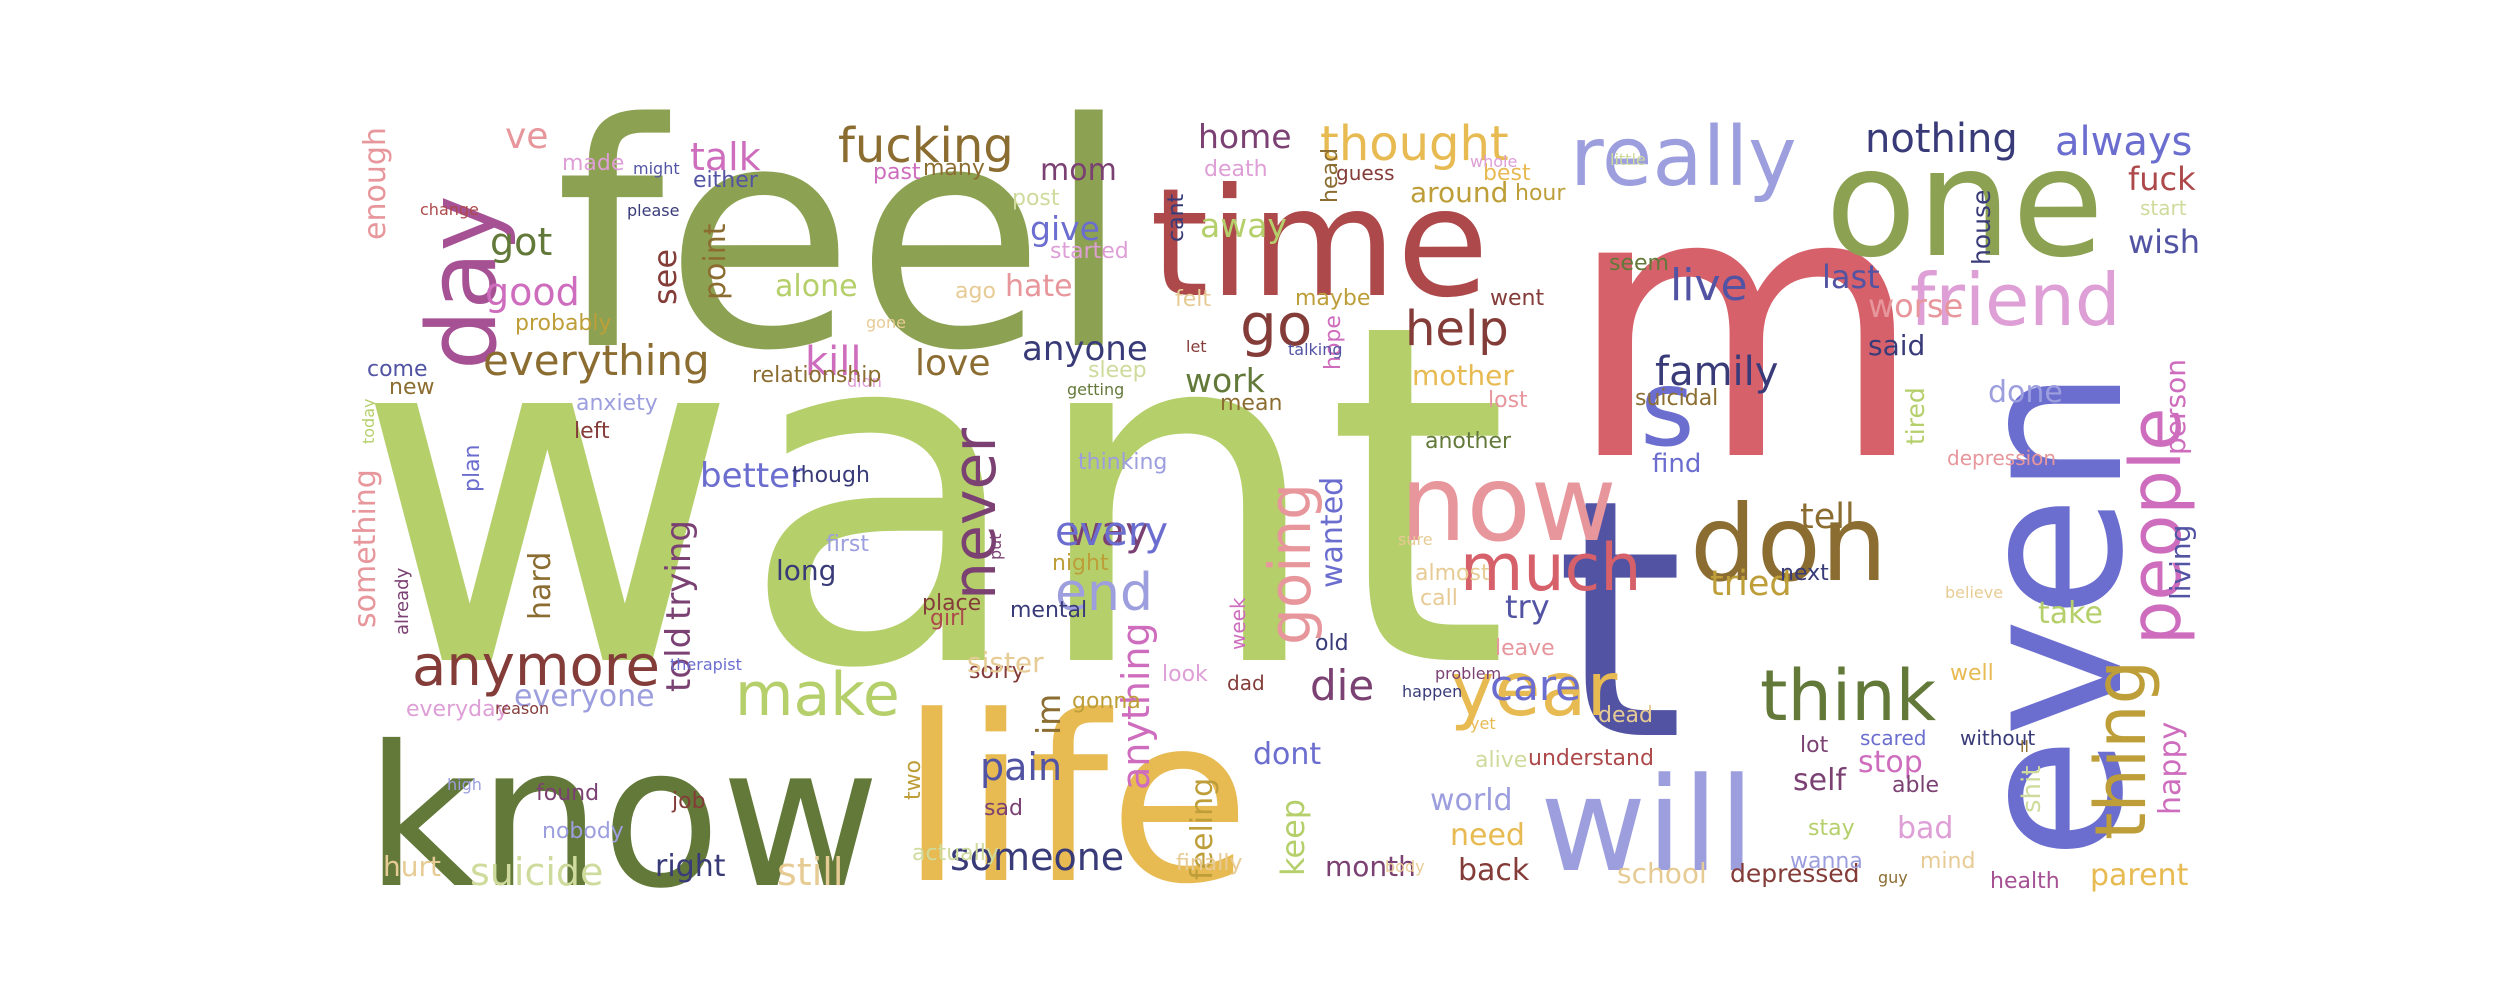 The image size is (2500, 1000). I want to click on word-sister: sister, so click(1005, 662).